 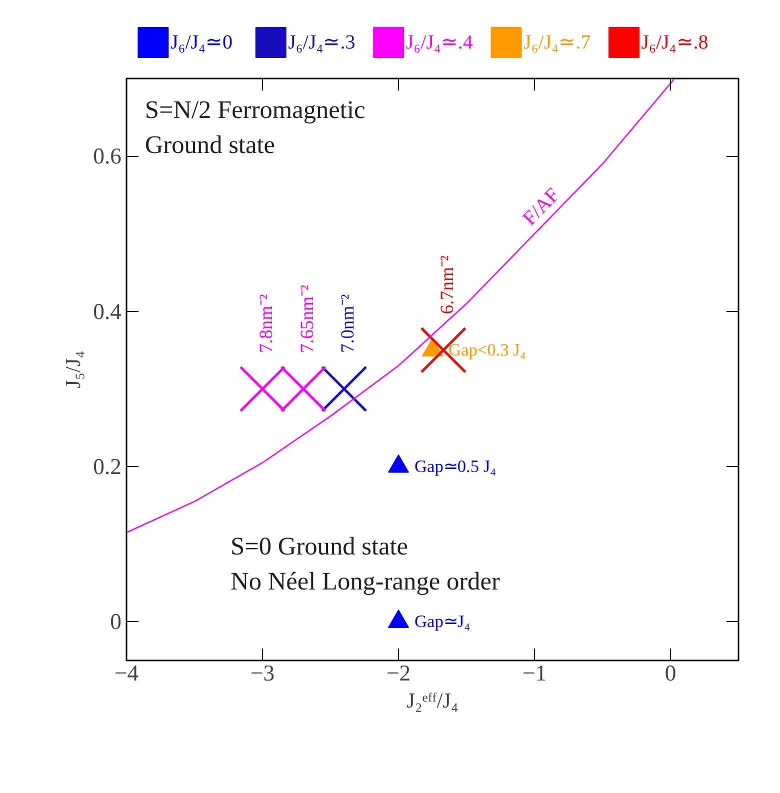 What do you see at coordinates (447, 284) in the screenshot?
I see `annotation: 6.7nm⁻²` at bounding box center [447, 284].